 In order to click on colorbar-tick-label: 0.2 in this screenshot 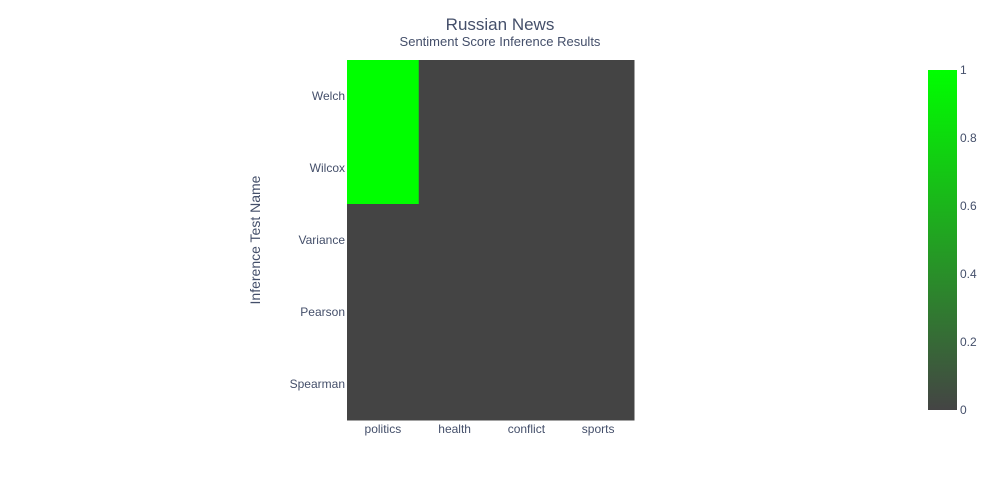, I will do `click(968, 342)`.